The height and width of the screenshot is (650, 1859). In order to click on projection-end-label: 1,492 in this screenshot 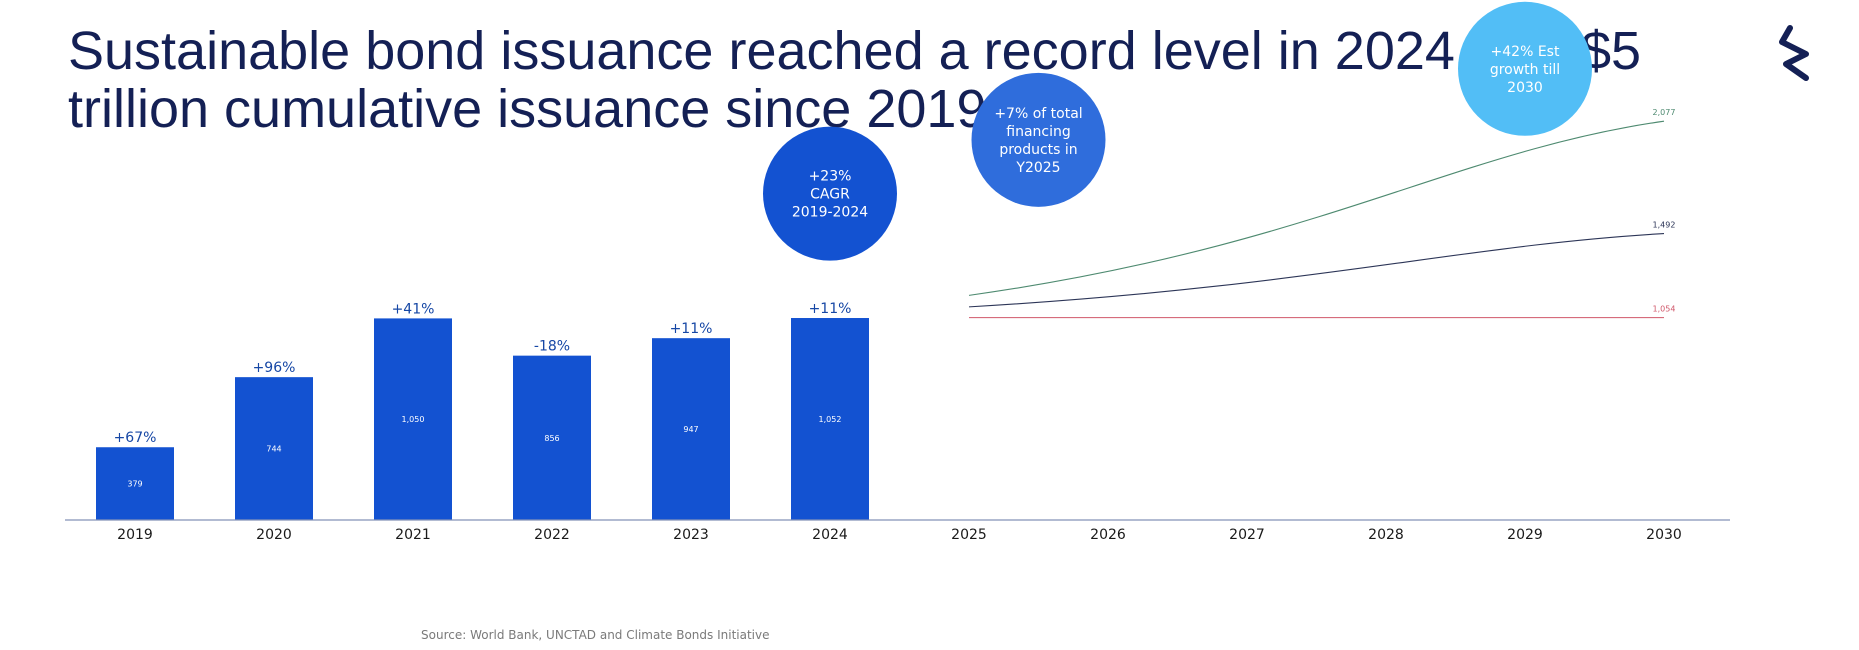, I will do `click(1664, 225)`.